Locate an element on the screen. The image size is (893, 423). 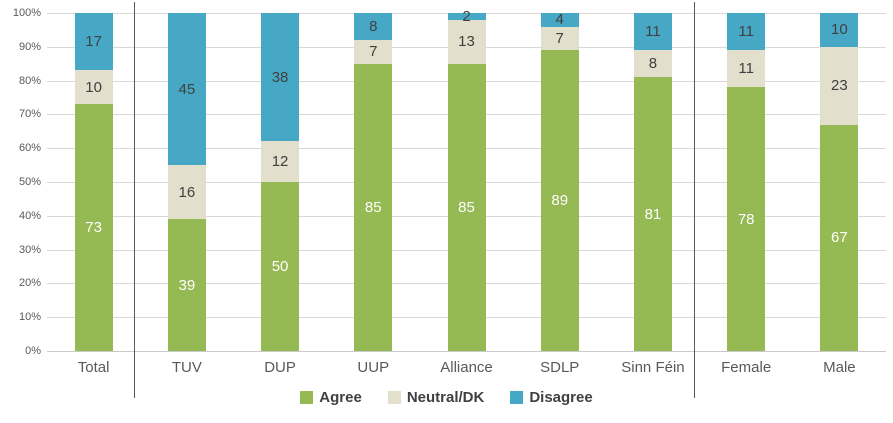
legend-swatch-neutral-dk-icon is located at coordinates (394, 397).